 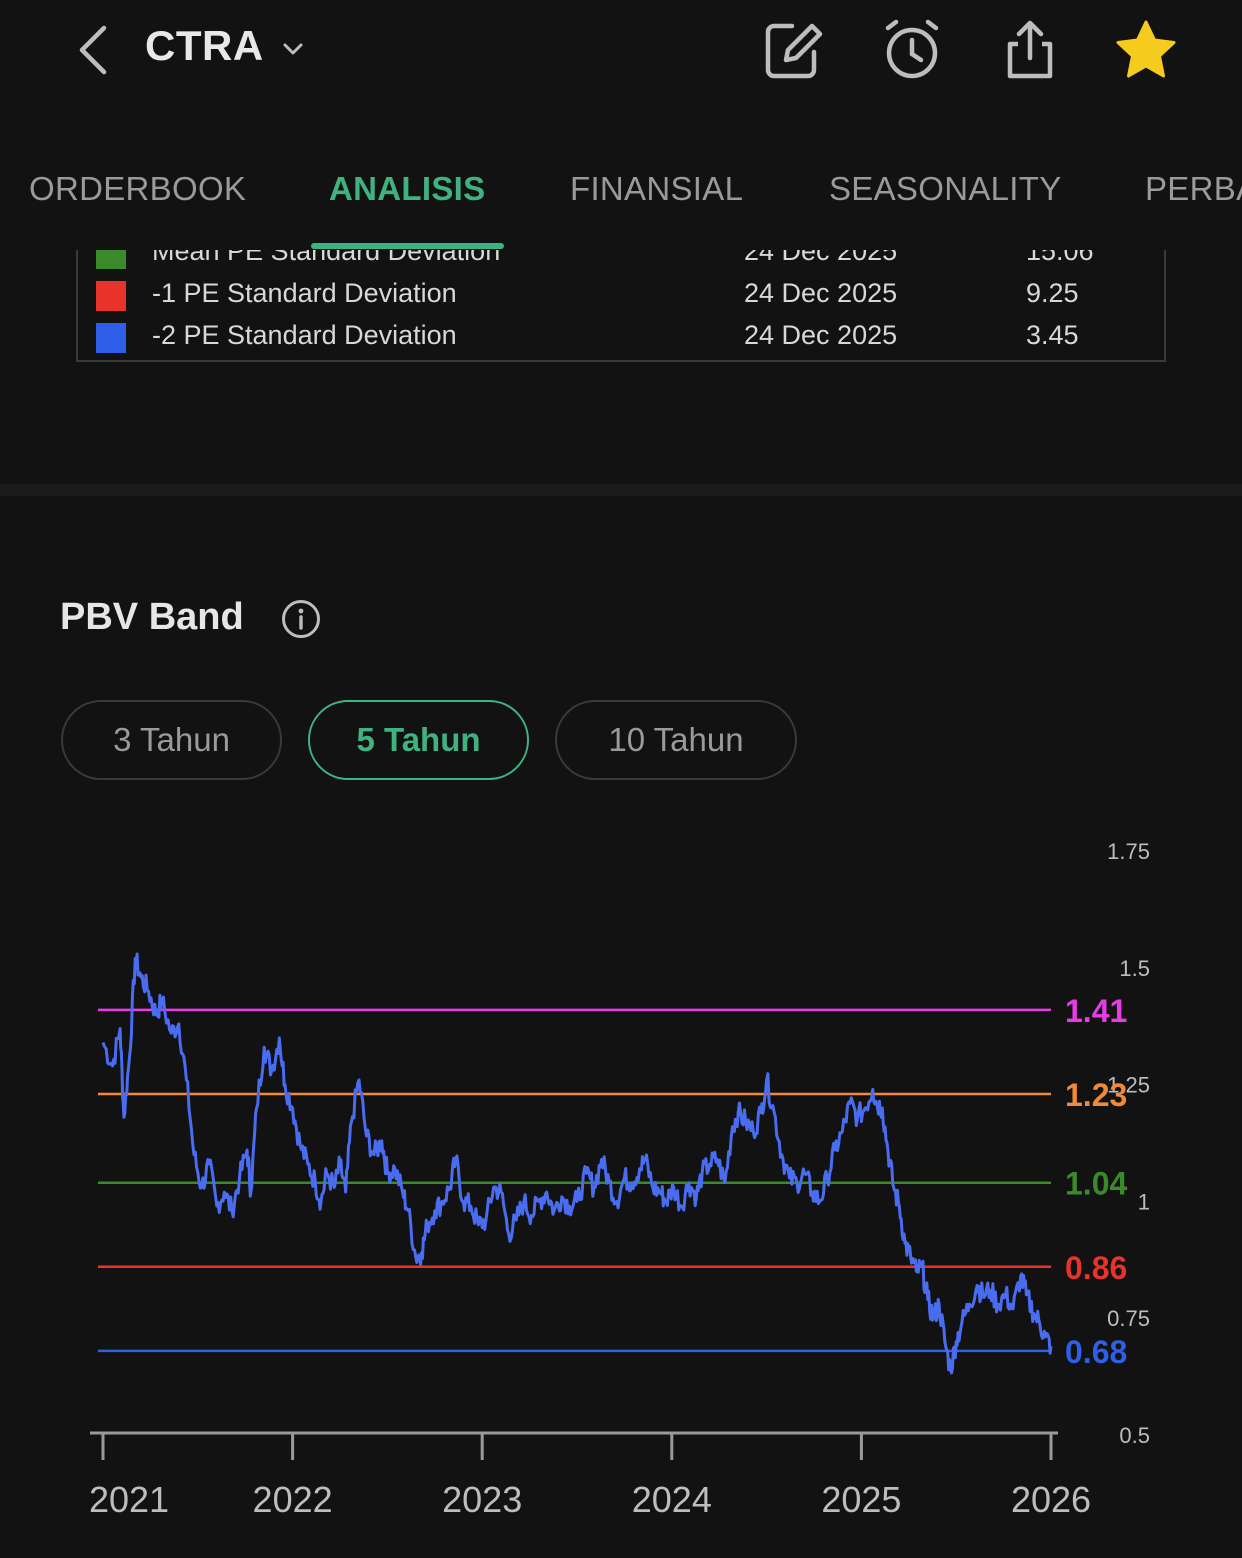 I want to click on star-icon, so click(x=1146, y=49).